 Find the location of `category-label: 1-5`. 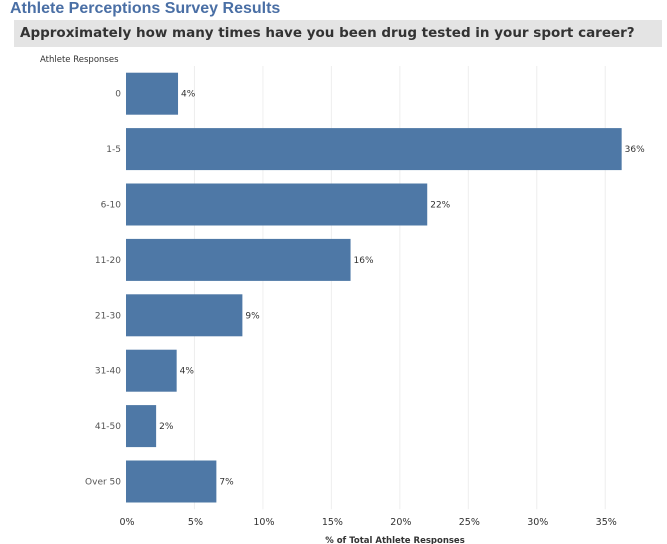

category-label: 1-5 is located at coordinates (113, 150).